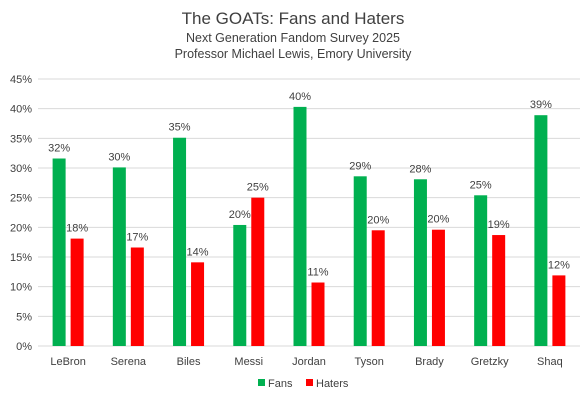 This screenshot has height=403, width=586. What do you see at coordinates (59, 149) in the screenshot?
I see `data-label-fans-lebron: 32%` at bounding box center [59, 149].